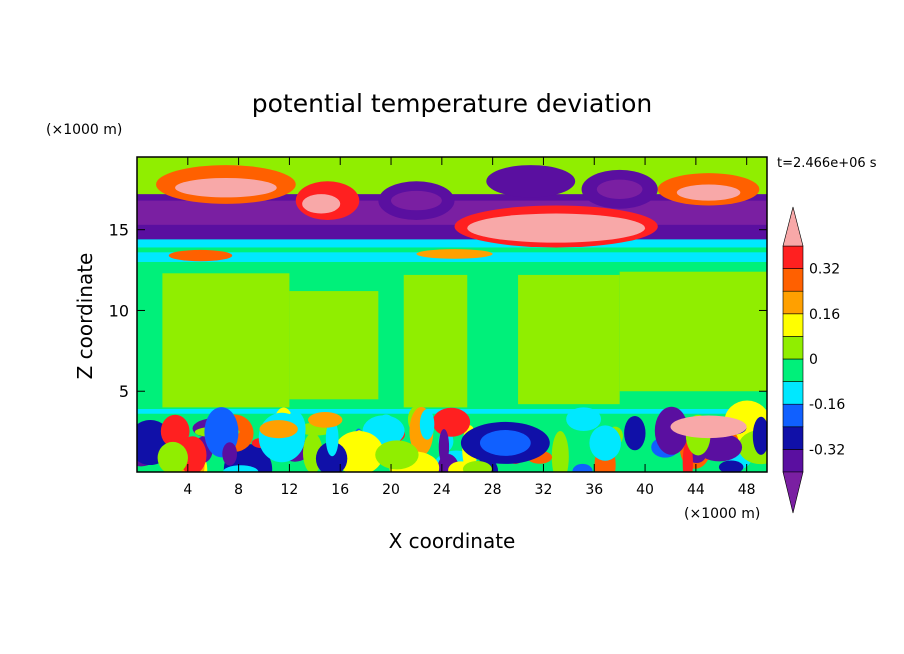 The width and height of the screenshot is (904, 654). I want to click on x-tick-label: 8, so click(238, 490).